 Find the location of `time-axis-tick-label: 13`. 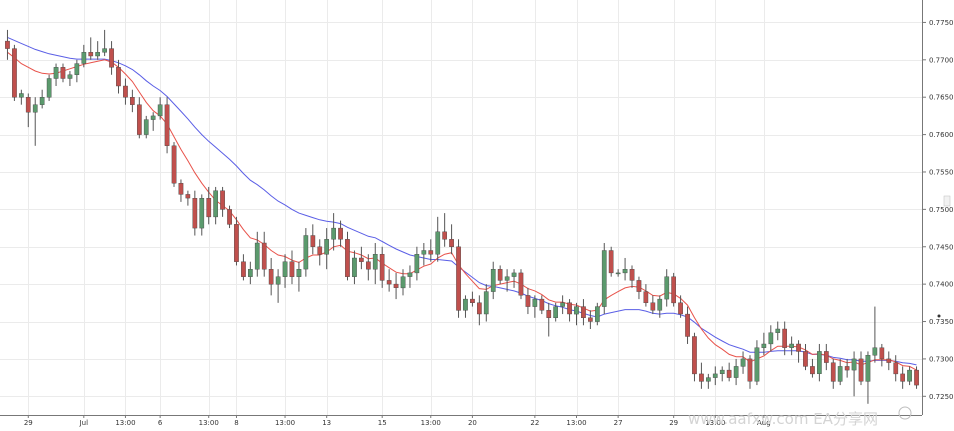

time-axis-tick-label: 13 is located at coordinates (326, 423).